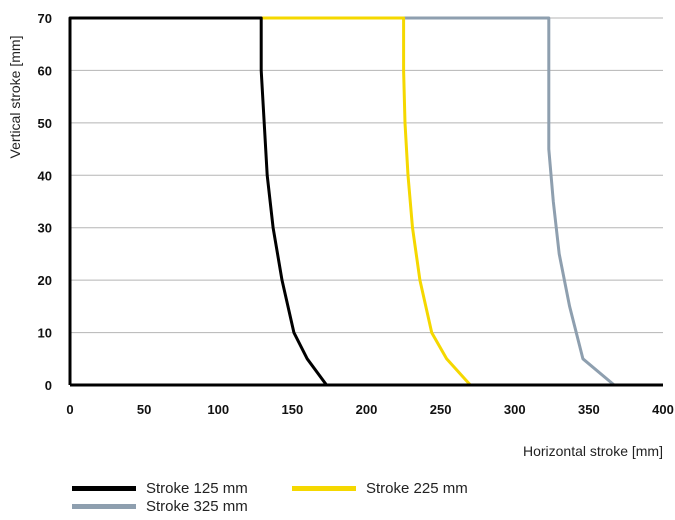 The image size is (675, 520). I want to click on x-tick-label: 350, so click(589, 409).